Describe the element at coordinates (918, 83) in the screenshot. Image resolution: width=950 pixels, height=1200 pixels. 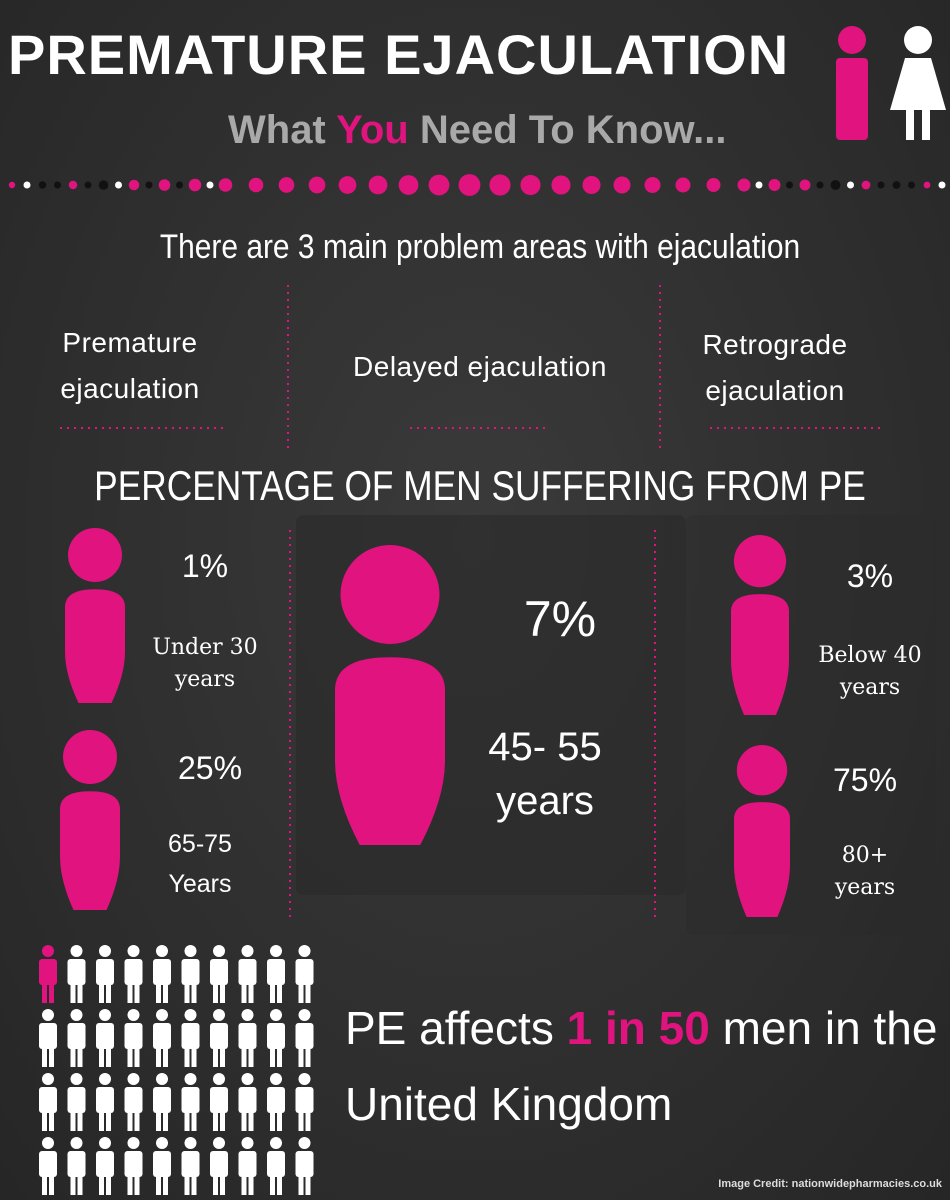
I see `woman-icon` at that location.